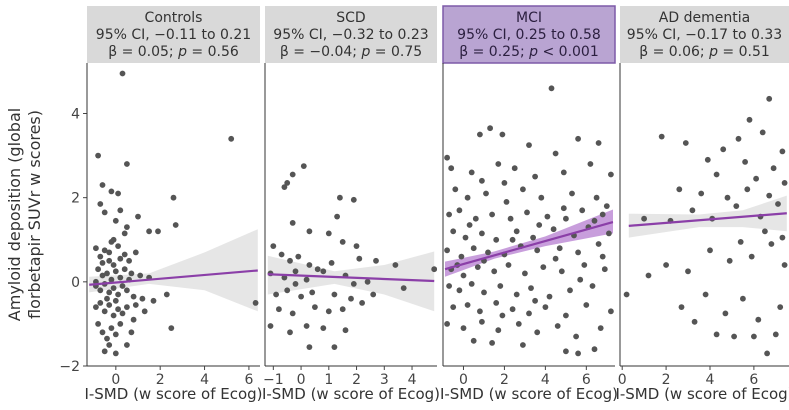  Describe the element at coordinates (622, 380) in the screenshot. I see `x-tick-label: 0` at that location.